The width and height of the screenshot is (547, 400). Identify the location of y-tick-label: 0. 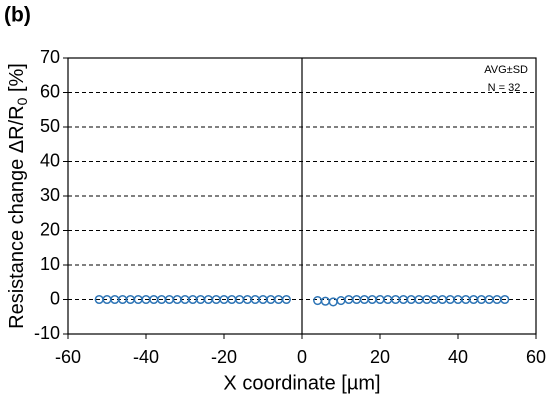
(55, 298).